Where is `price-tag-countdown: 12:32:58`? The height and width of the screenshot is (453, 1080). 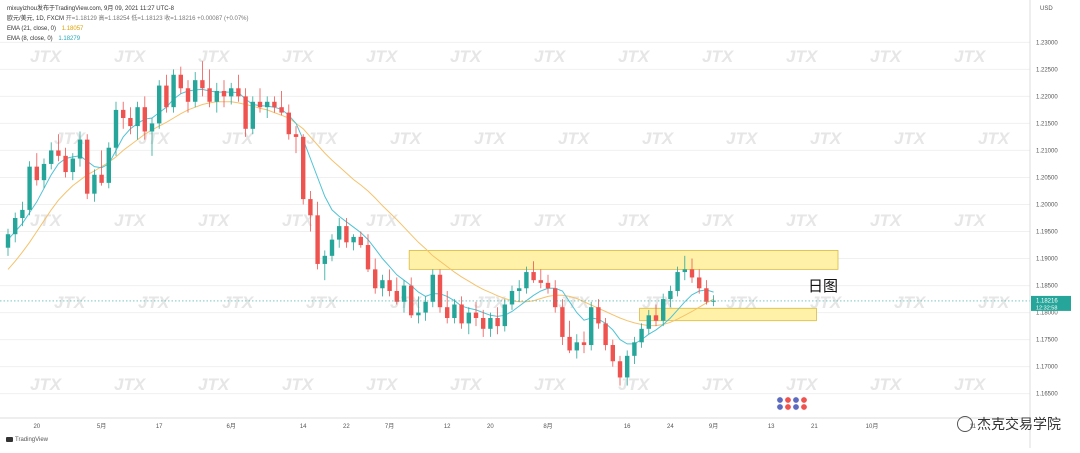 price-tag-countdown: 12:32:58 is located at coordinates (1046, 308).